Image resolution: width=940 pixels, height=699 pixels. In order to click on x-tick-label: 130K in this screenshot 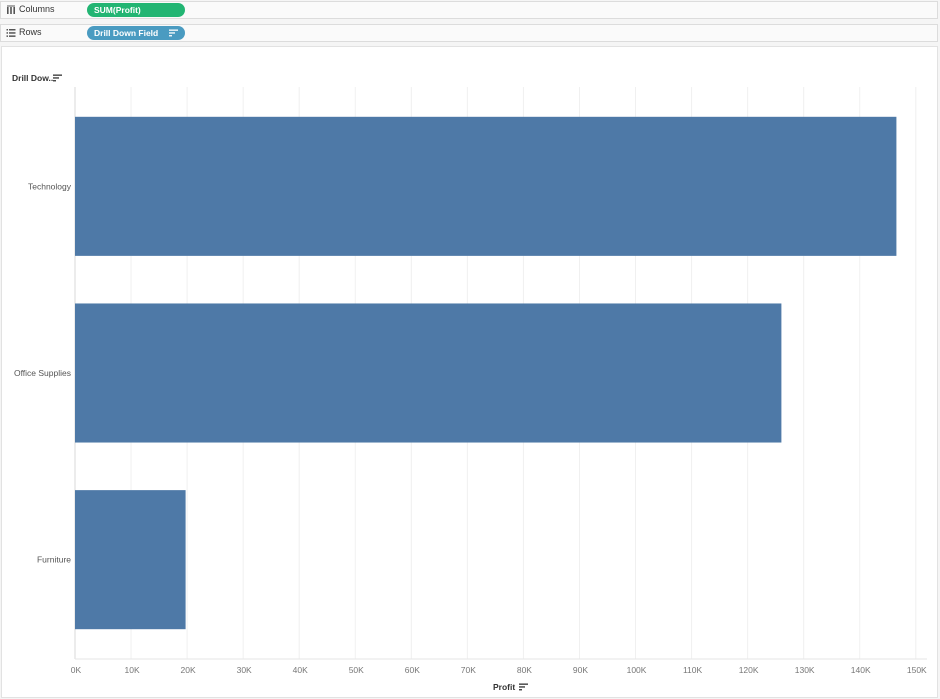, I will do `click(805, 670)`.